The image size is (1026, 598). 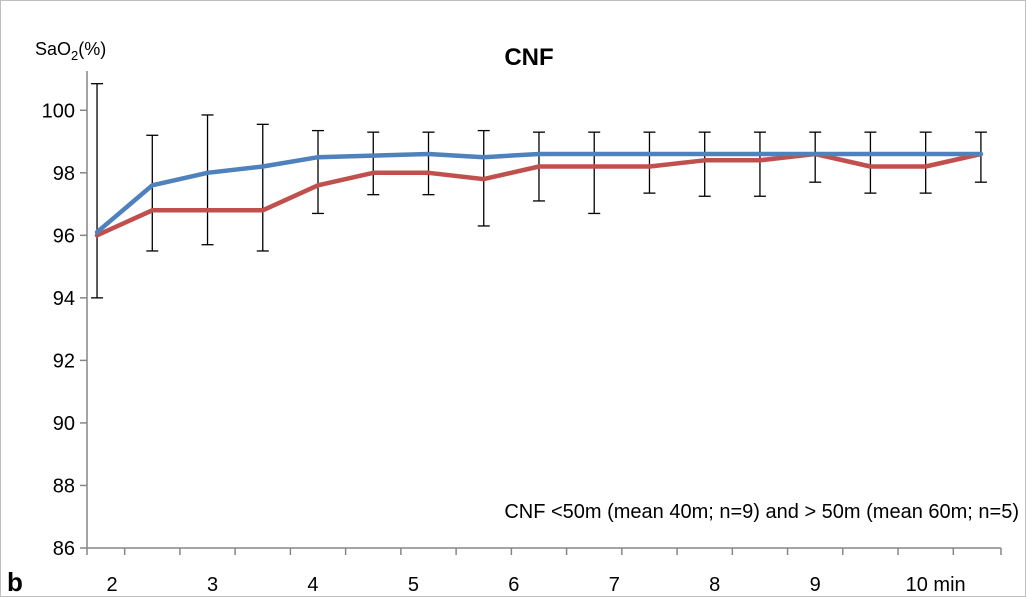 I want to click on y-tick-label: 92, so click(x=64, y=361).